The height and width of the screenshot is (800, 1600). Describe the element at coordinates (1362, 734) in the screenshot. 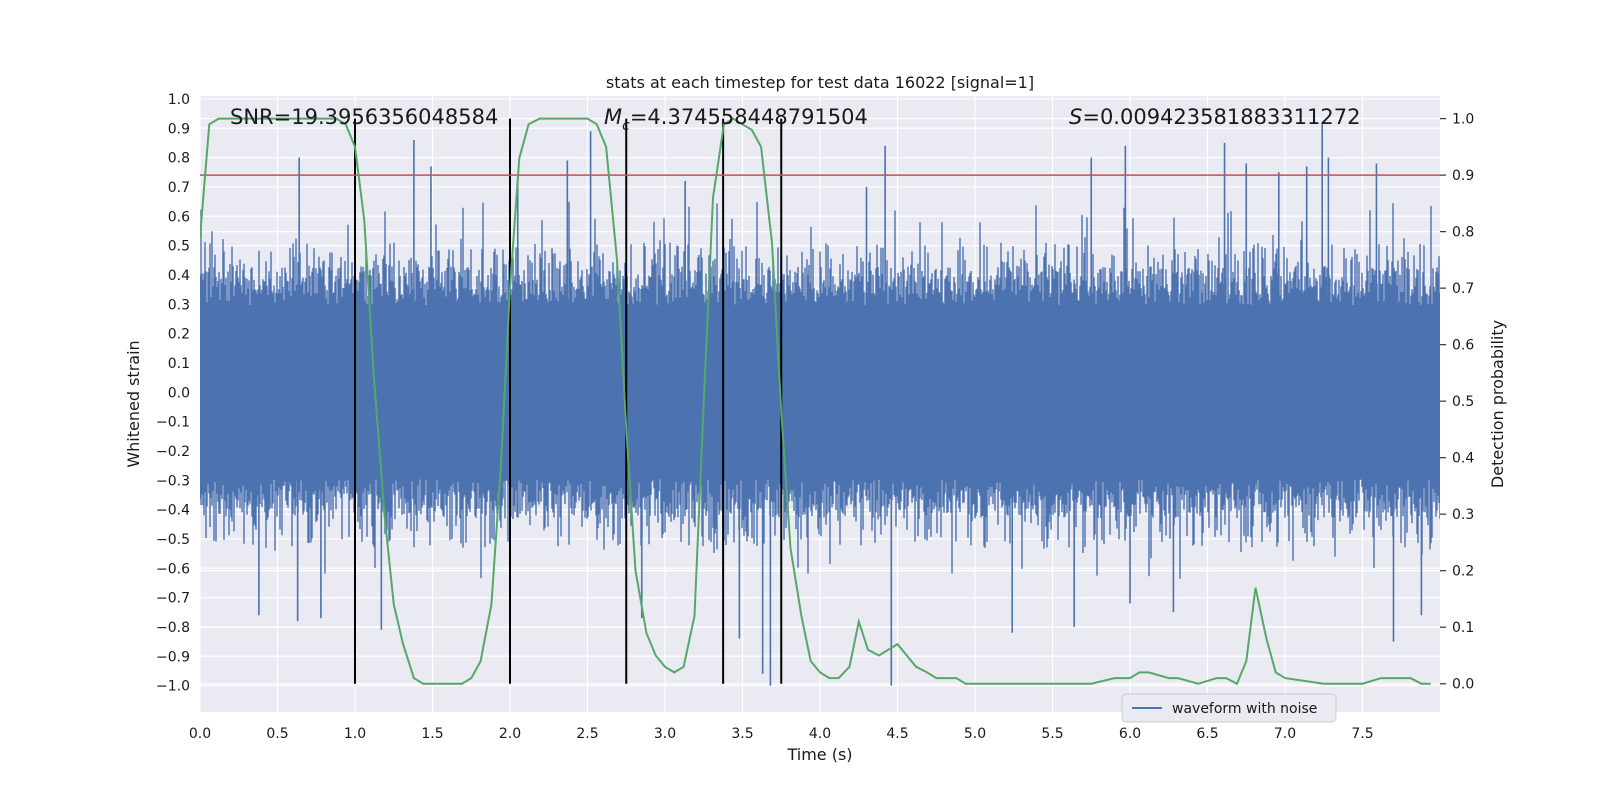

I see `x-tick-label-15: 7.5` at that location.